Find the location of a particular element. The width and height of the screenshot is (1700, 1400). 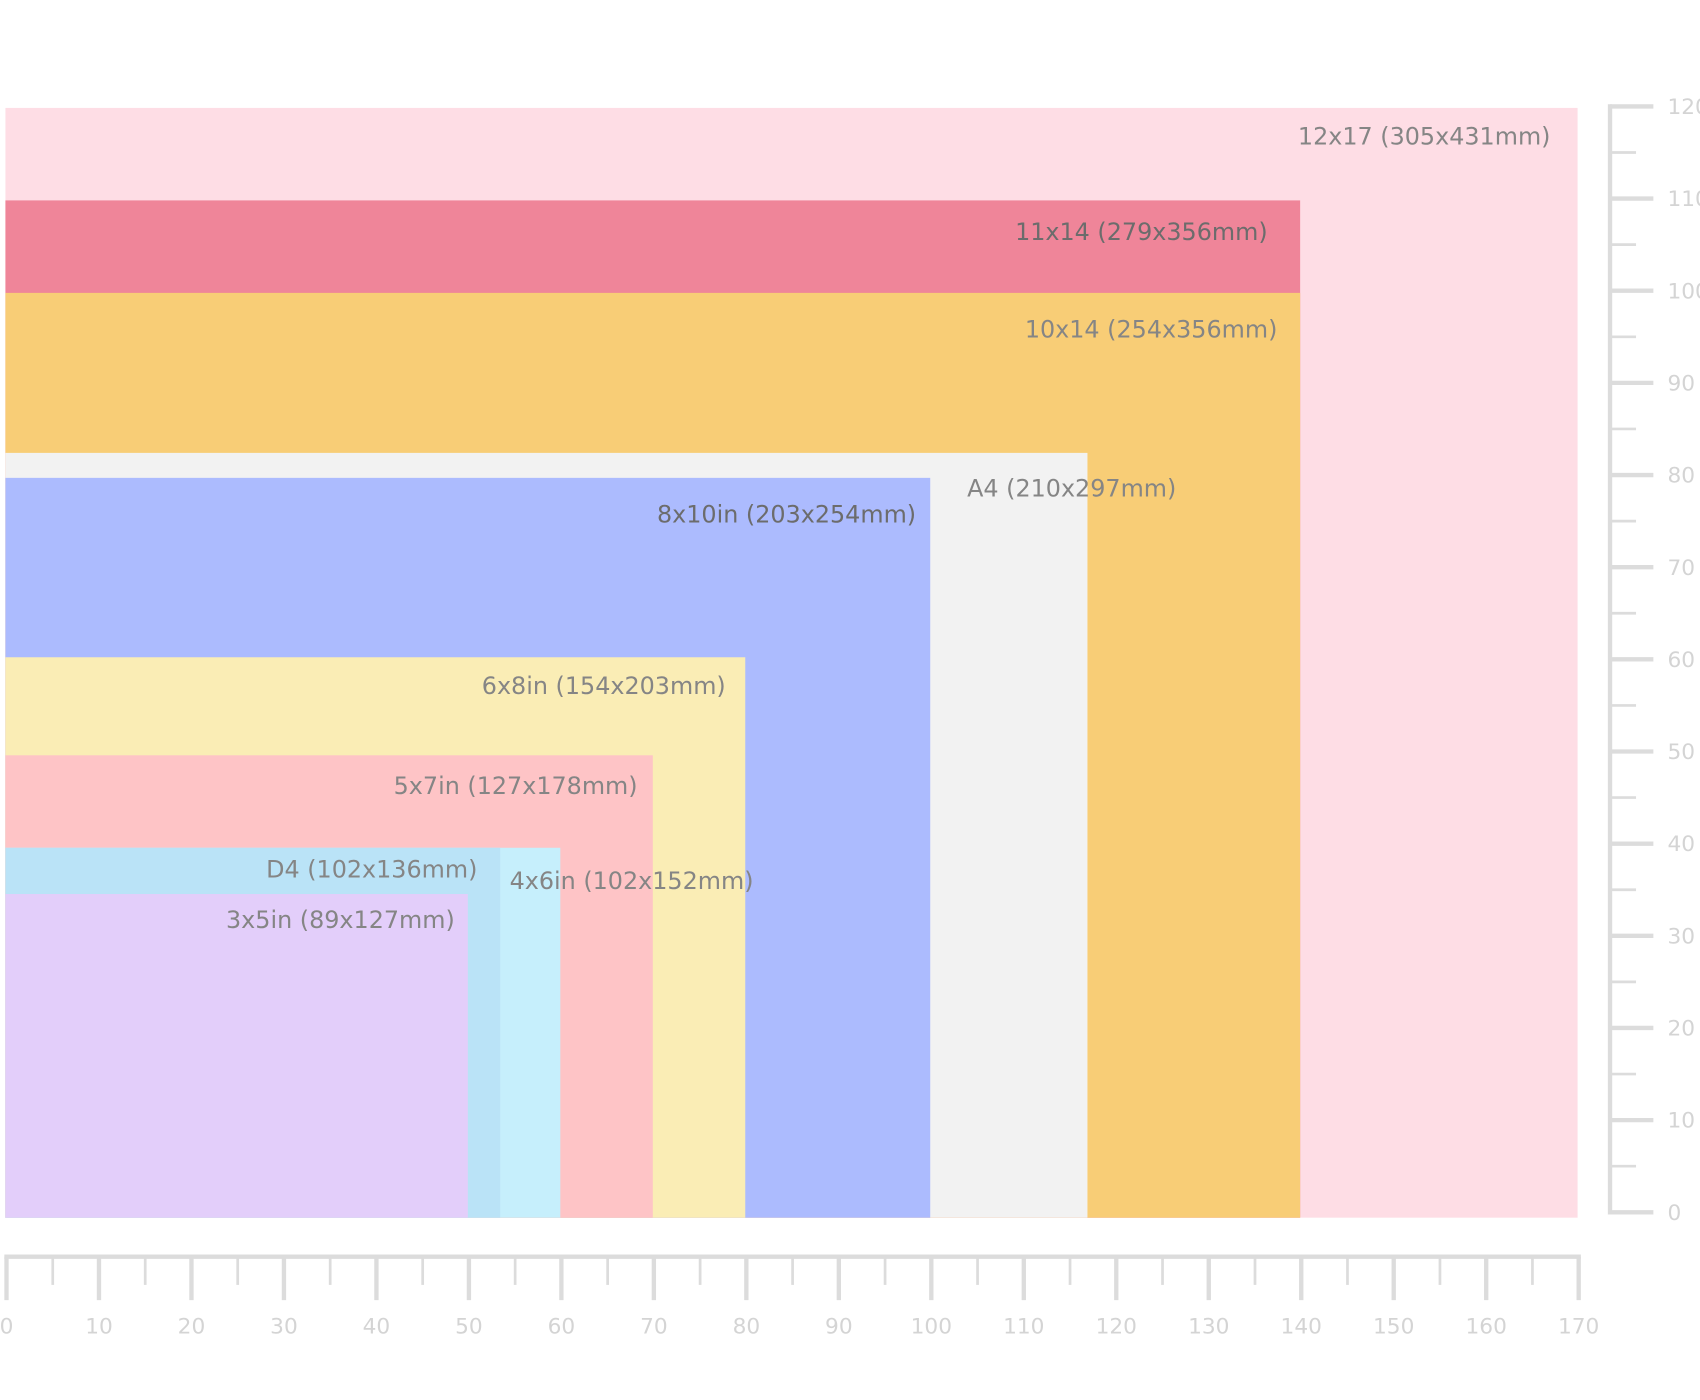

x-tick-label: 50 is located at coordinates (469, 1327).